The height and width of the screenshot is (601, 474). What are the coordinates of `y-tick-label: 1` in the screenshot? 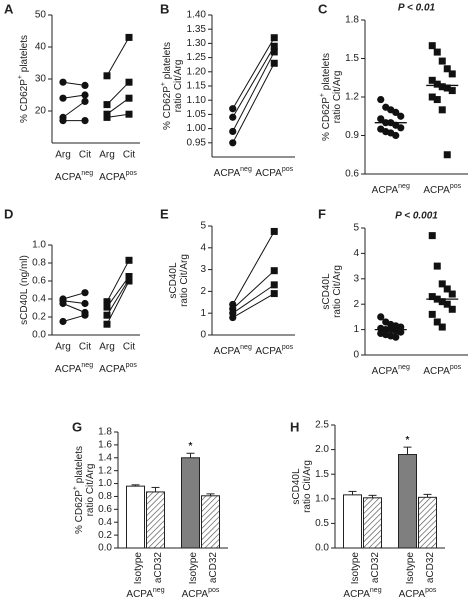 It's located at (203, 313).